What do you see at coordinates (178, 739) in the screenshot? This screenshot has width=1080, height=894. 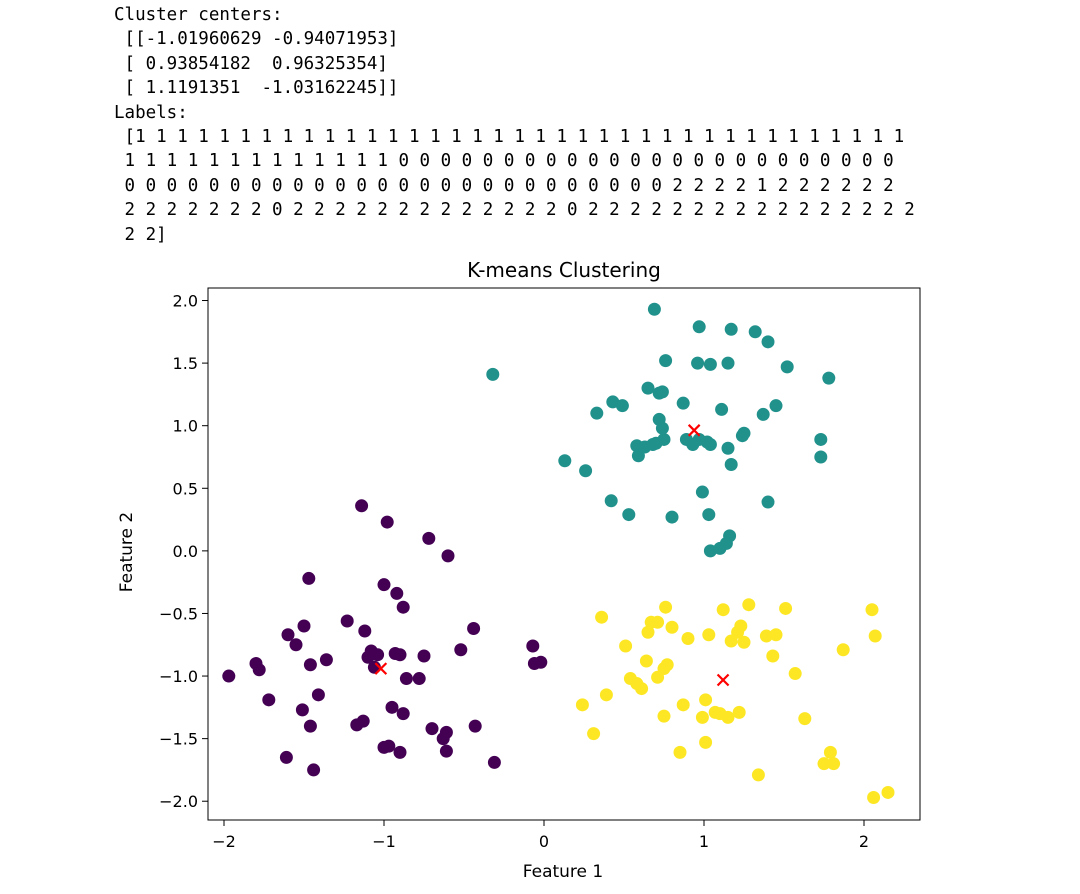 I see `y-tick-label: −1.5` at bounding box center [178, 739].